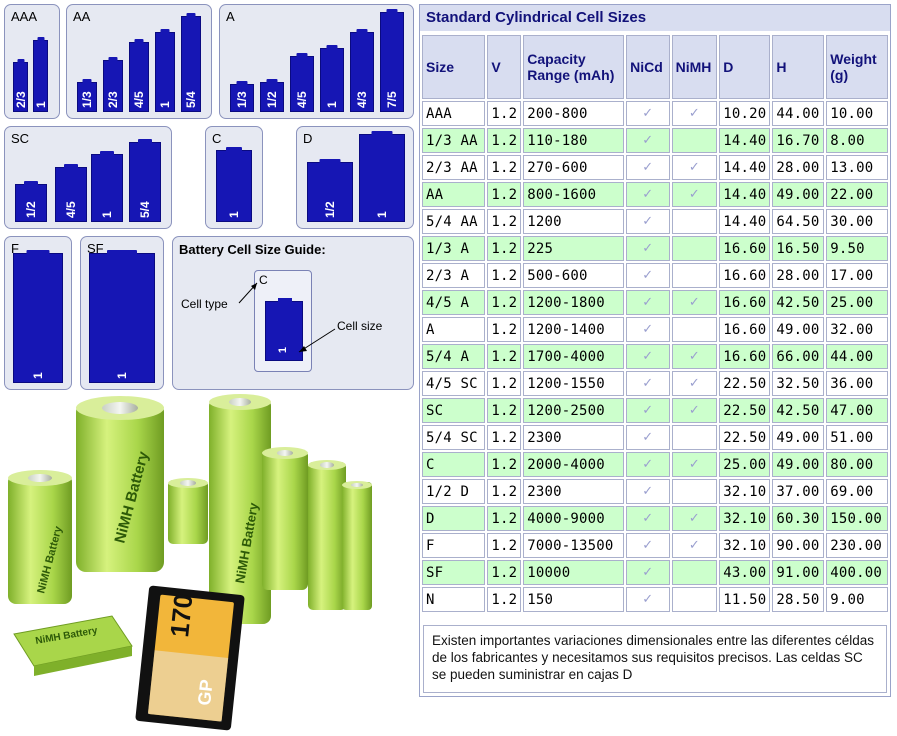  I want to click on table-row: 4/5 A 1.2 1200-1800 ✓ ✓ 16.60 42.50 25.00, so click(655, 302).